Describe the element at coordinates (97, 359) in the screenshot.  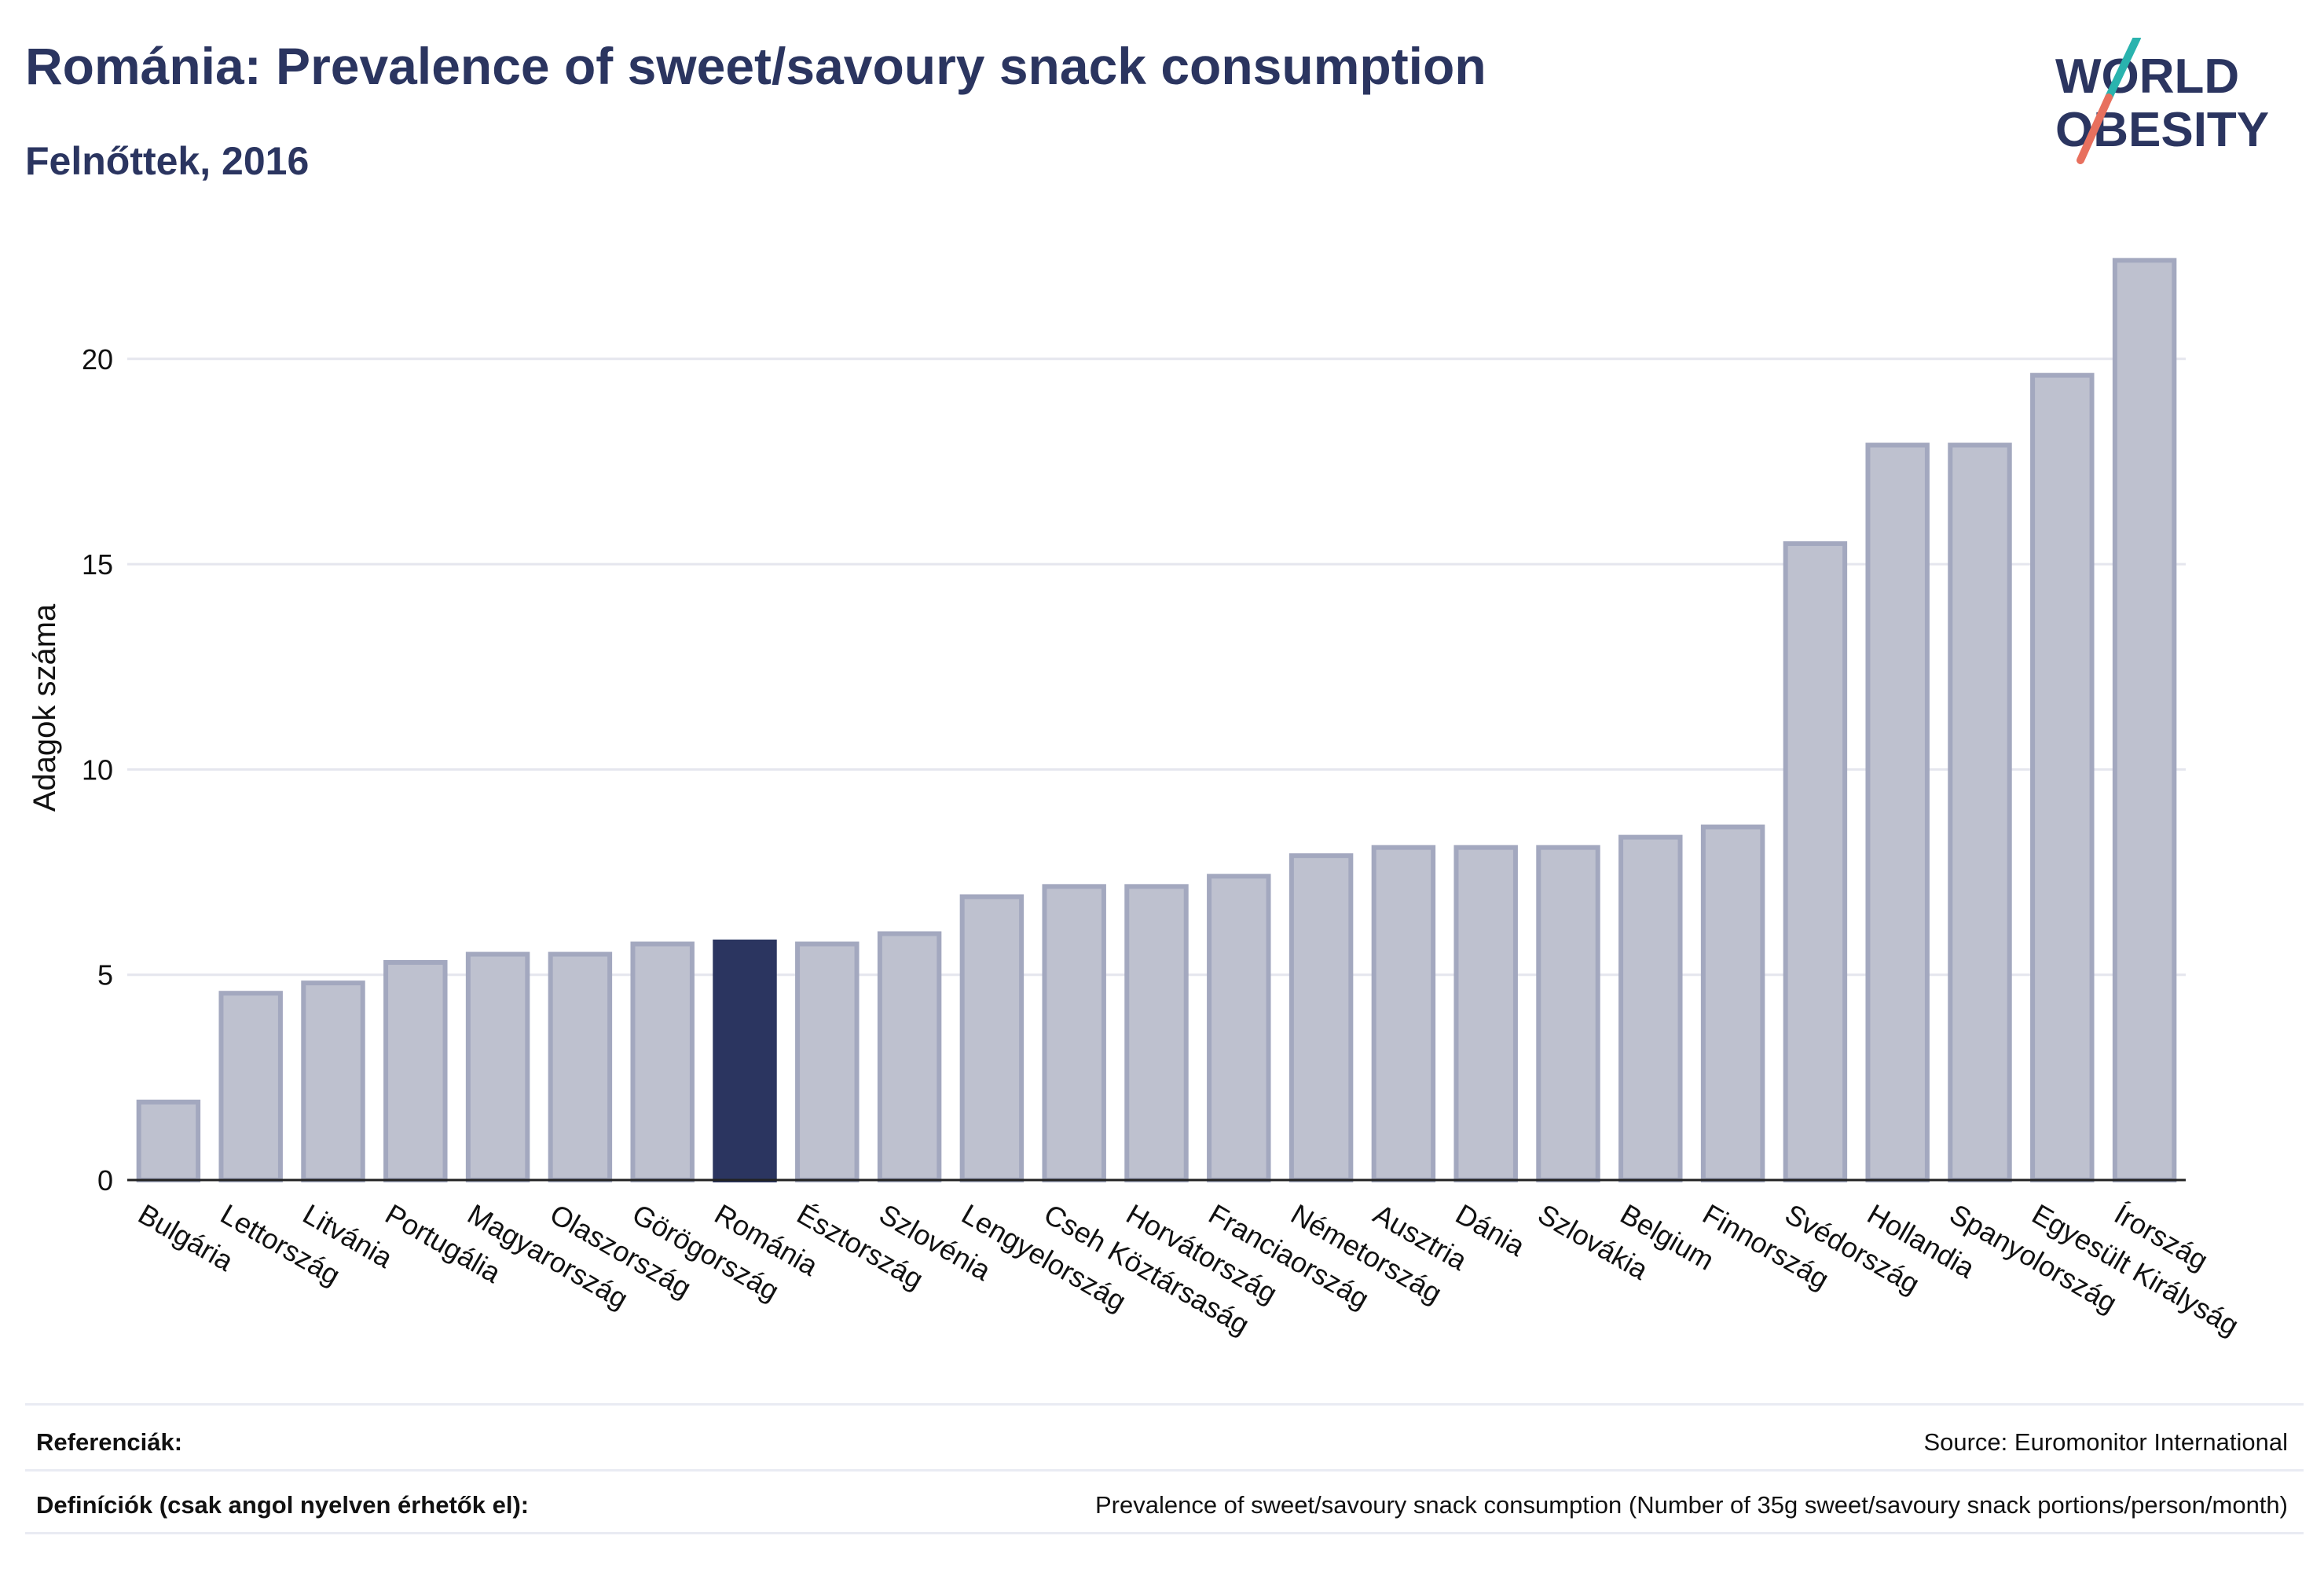
I see `y-tick-label-20: 20` at that location.